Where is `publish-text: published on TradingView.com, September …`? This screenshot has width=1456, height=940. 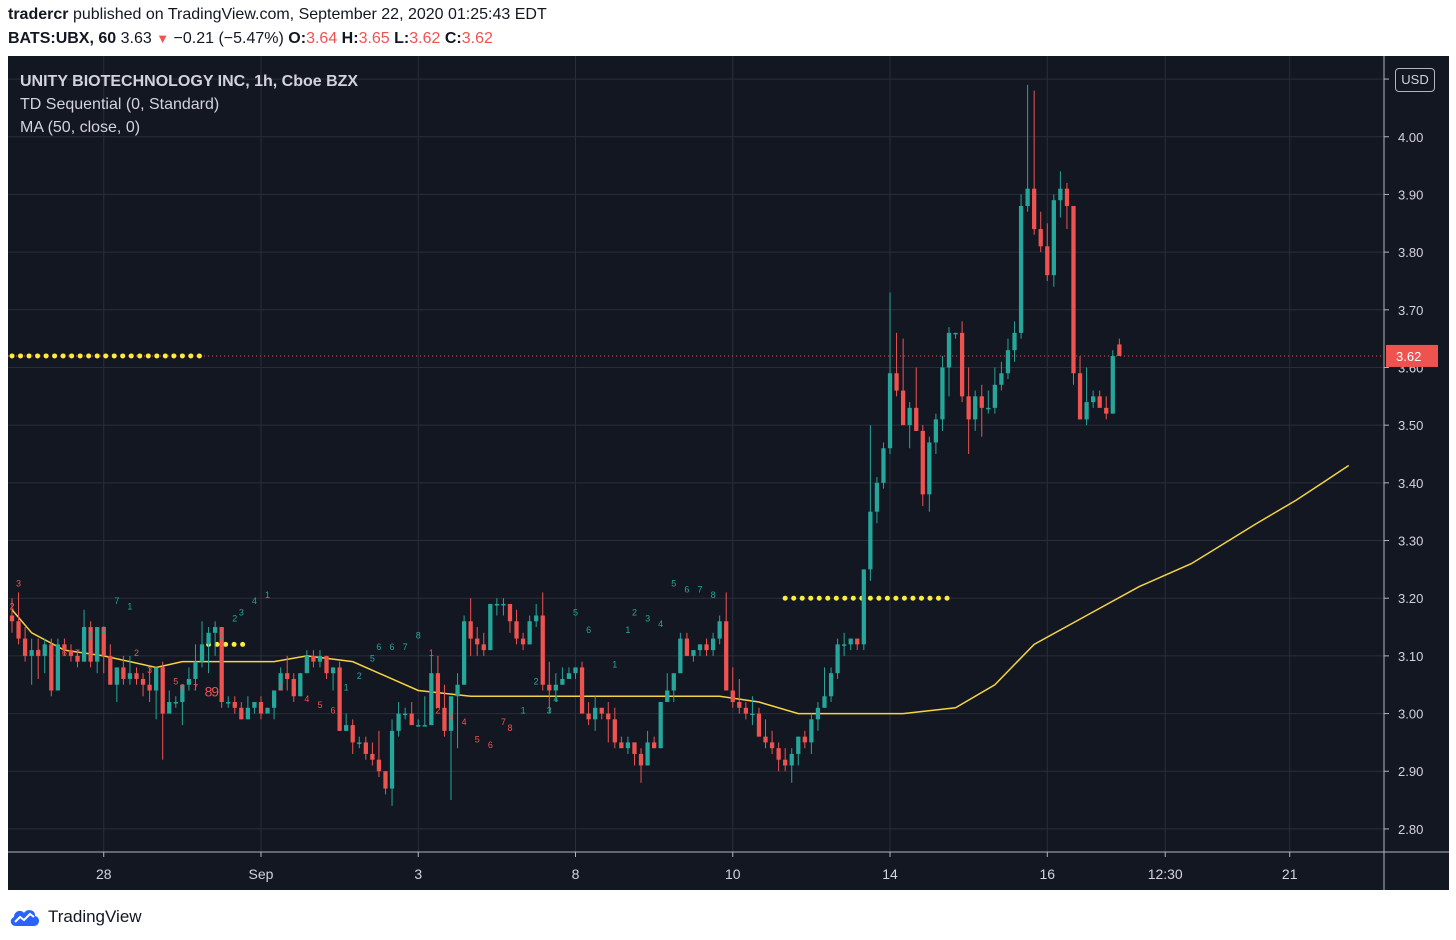
publish-text: published on TradingView.com, September … is located at coordinates (309, 14).